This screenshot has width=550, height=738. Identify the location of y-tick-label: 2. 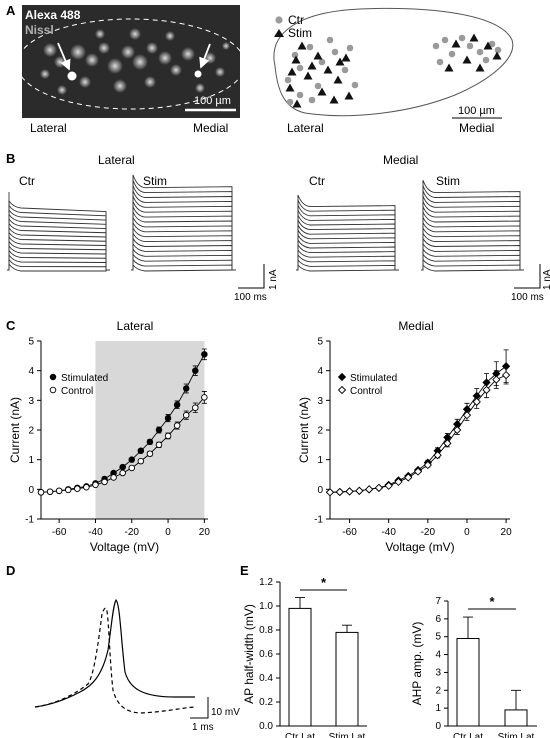
(320, 431).